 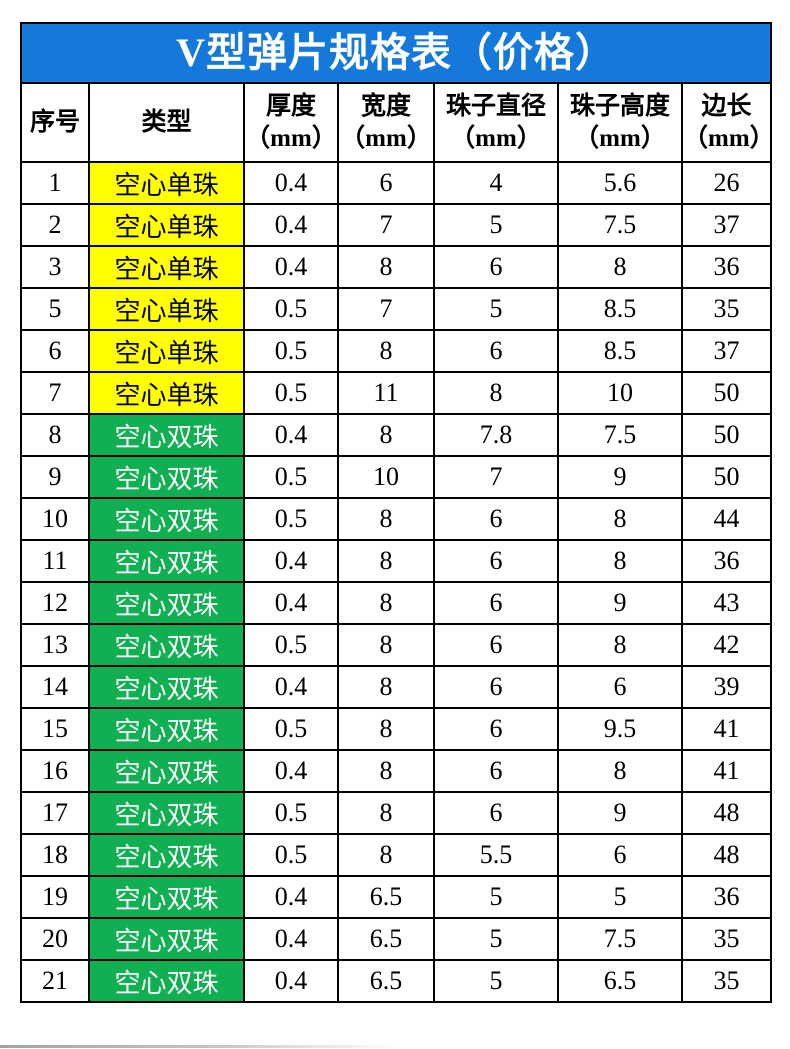 I want to click on serial-cell: 16, so click(x=55, y=771).